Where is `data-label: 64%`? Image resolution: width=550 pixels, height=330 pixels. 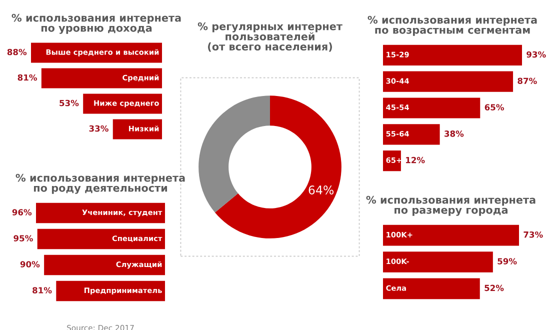
data-label: 64% is located at coordinates (321, 190).